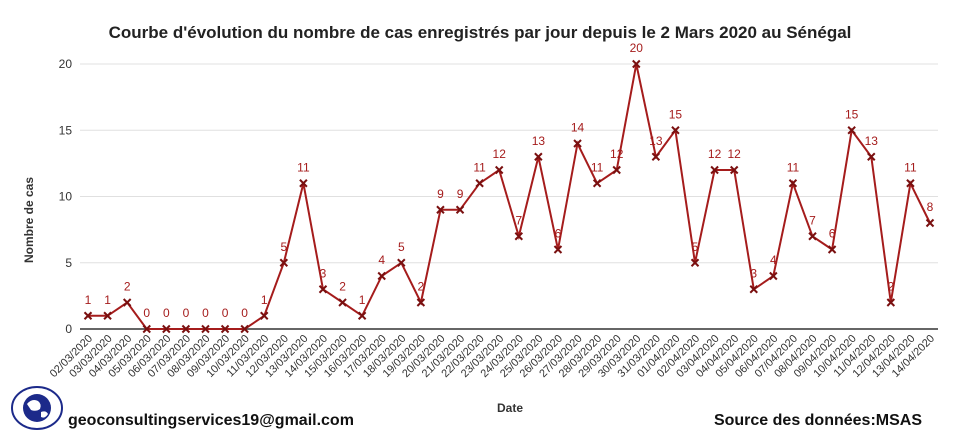 The width and height of the screenshot is (960, 437). What do you see at coordinates (68, 329) in the screenshot?
I see `y-tick-label: 0` at bounding box center [68, 329].